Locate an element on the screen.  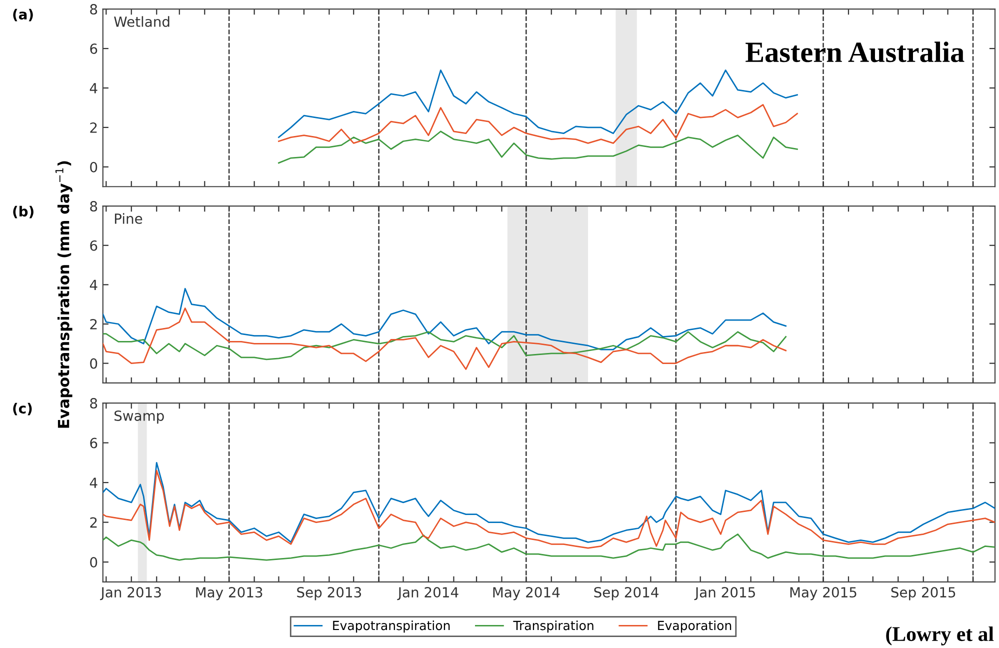
text: (b) is located at coordinates (23, 212).